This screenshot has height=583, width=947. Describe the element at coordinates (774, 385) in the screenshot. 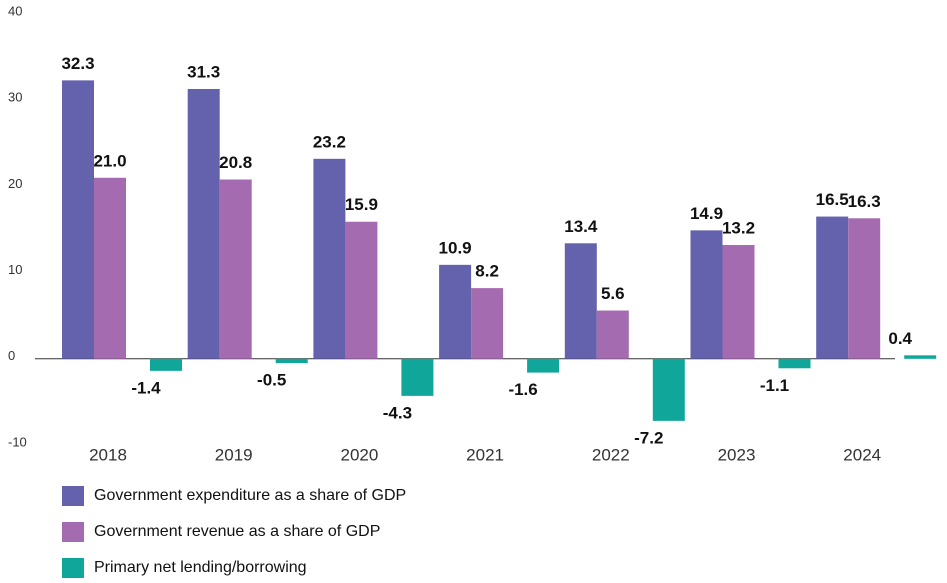

I see `value-label: -1.1` at that location.